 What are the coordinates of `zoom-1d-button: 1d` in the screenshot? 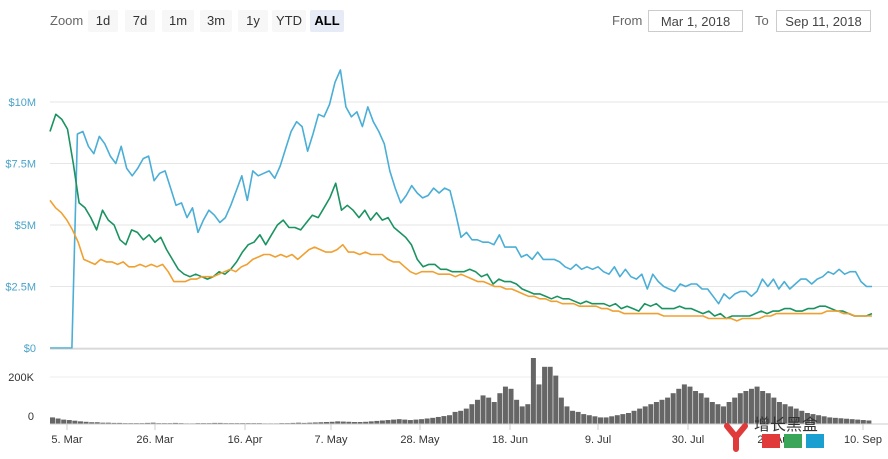 It's located at (103, 21).